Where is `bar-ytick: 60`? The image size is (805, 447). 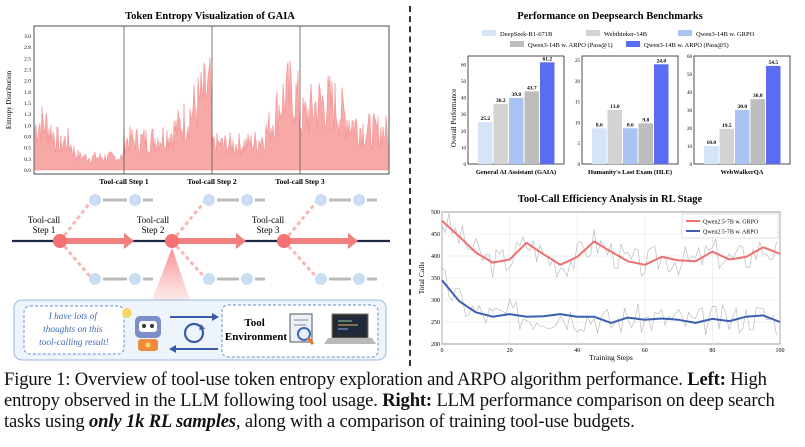
bar-ytick: 60 is located at coordinates (690, 57).